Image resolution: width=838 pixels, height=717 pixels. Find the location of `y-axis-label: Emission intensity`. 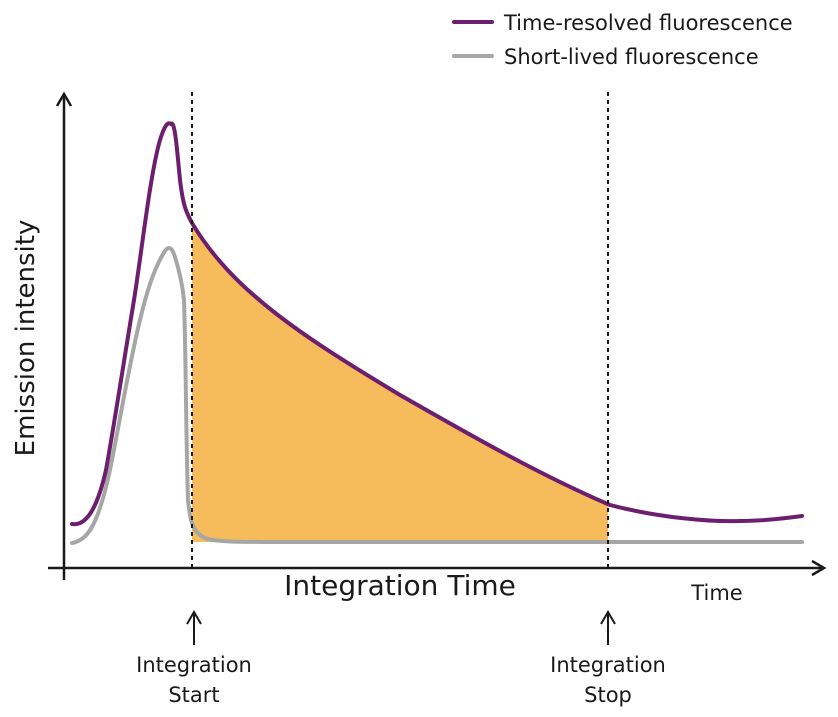

y-axis-label: Emission intensity is located at coordinates (26, 338).